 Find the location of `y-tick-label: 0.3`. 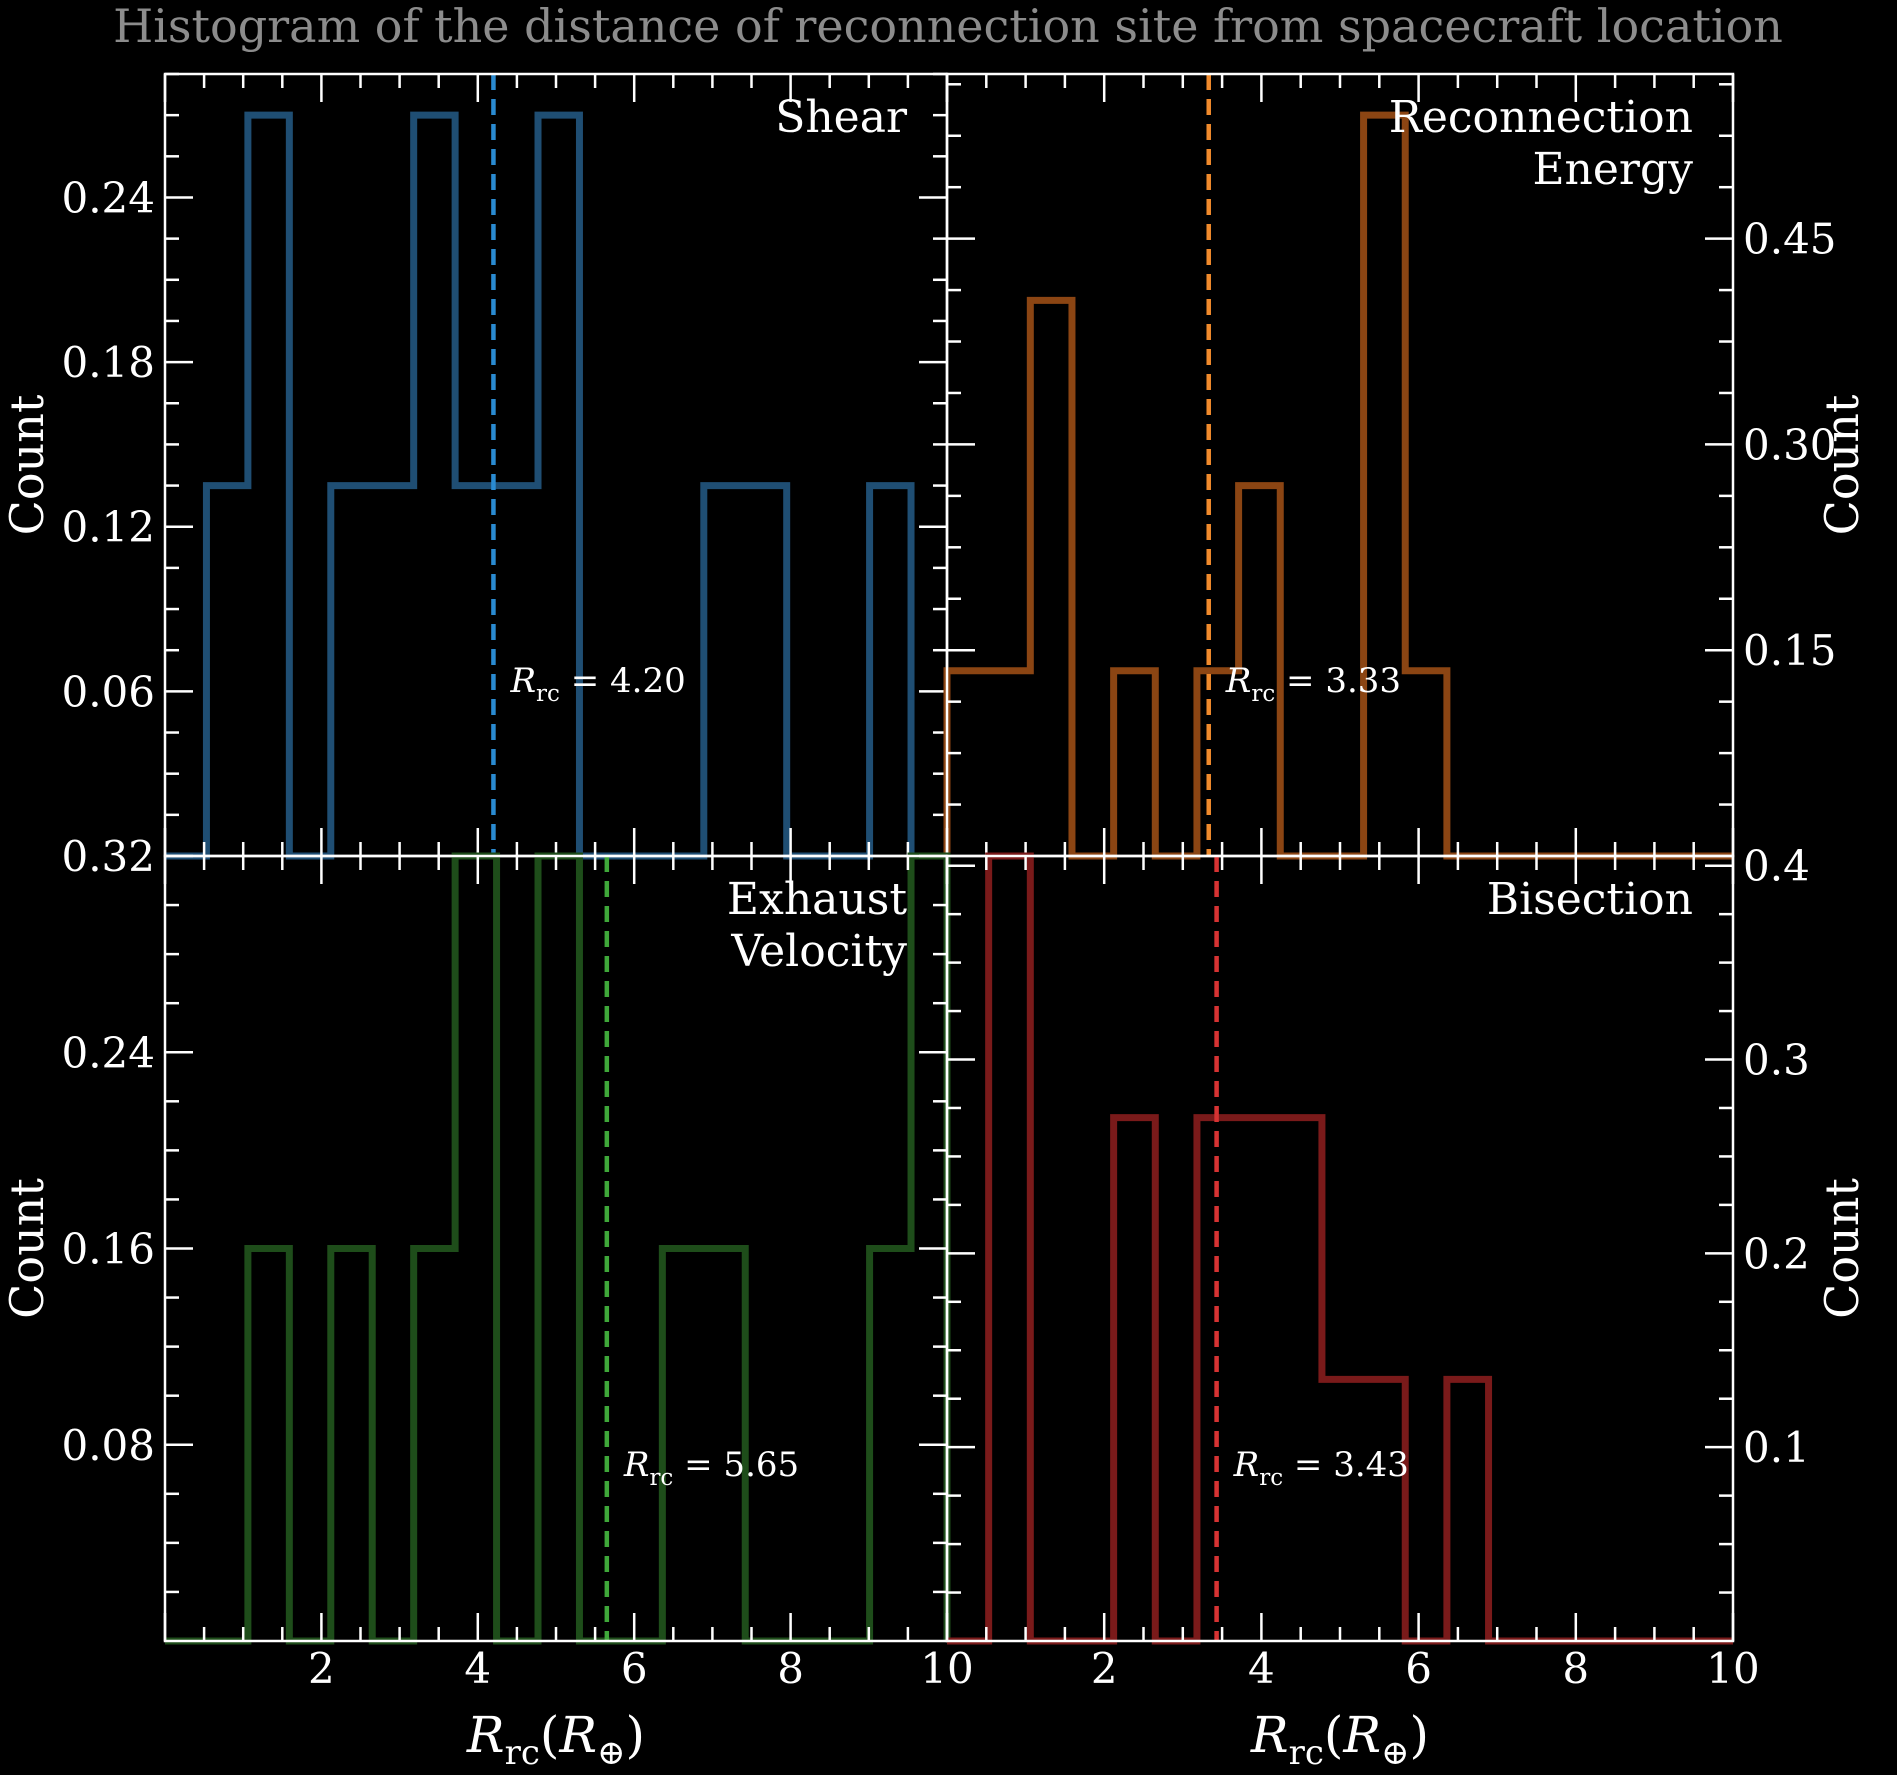

y-tick-label: 0.3 is located at coordinates (1776, 1060).